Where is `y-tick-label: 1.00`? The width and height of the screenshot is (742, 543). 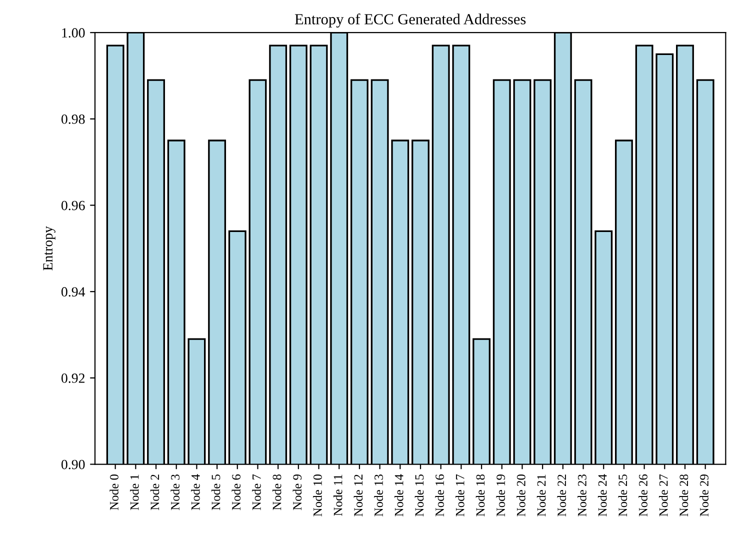 y-tick-label: 1.00 is located at coordinates (73, 33).